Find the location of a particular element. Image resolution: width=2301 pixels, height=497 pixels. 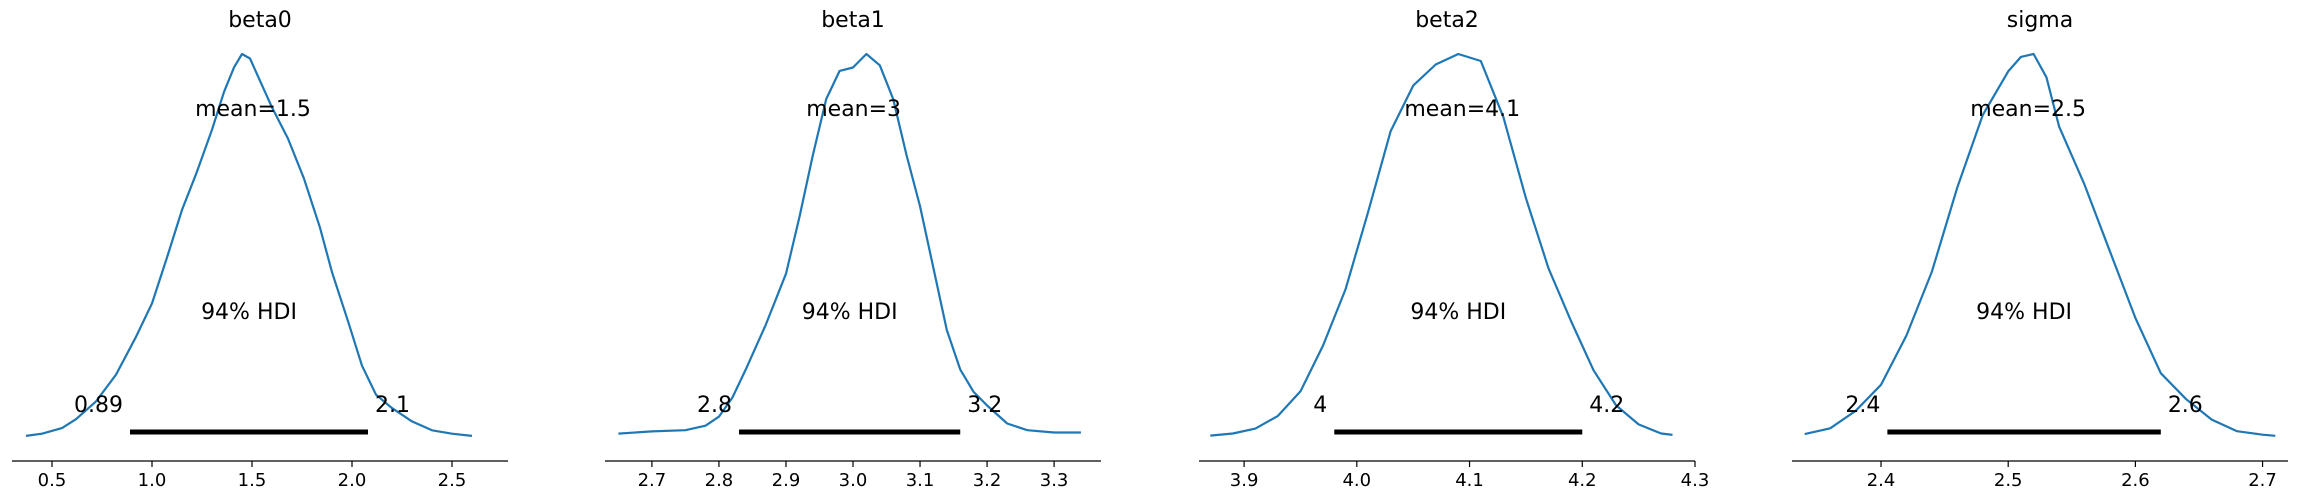

hdi-low-label: 0.89 is located at coordinates (98, 405).